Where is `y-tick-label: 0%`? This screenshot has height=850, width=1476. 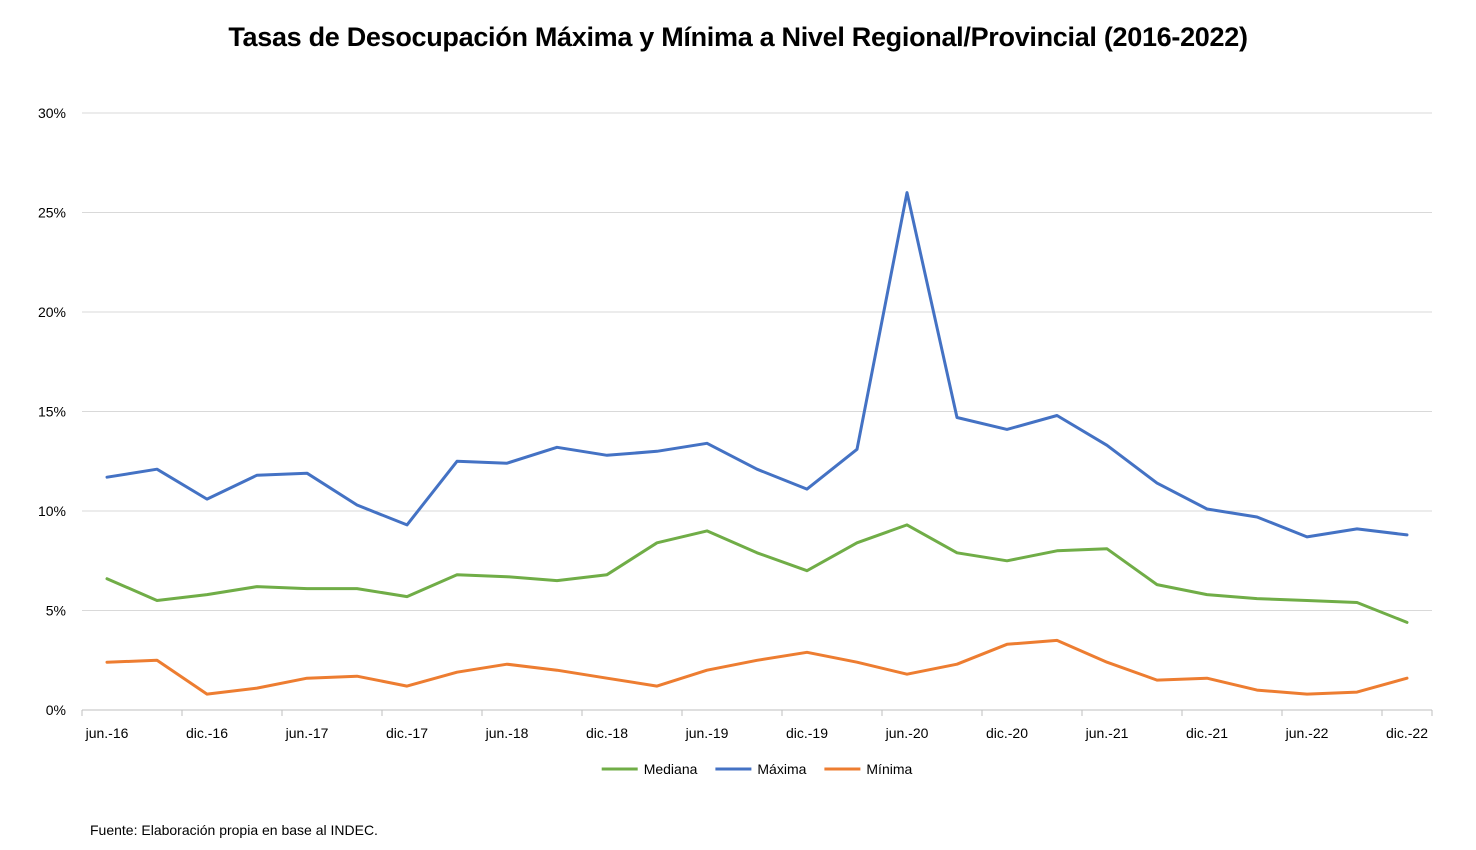 y-tick-label: 0% is located at coordinates (56, 710).